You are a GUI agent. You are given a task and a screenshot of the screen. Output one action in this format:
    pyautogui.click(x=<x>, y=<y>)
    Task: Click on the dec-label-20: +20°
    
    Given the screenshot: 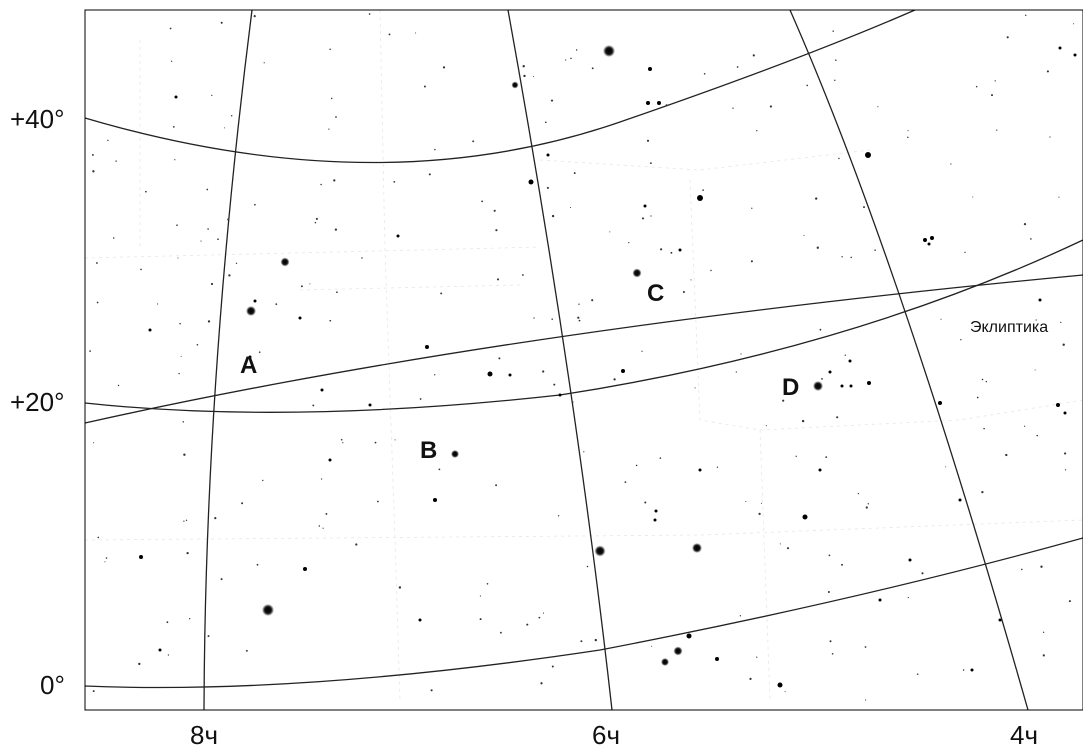 What is the action you would take?
    pyautogui.click(x=37, y=402)
    